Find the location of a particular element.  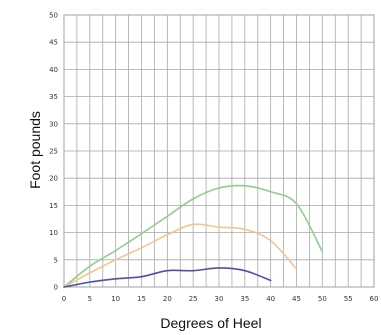

y-tick-label: 50 is located at coordinates (53, 16).